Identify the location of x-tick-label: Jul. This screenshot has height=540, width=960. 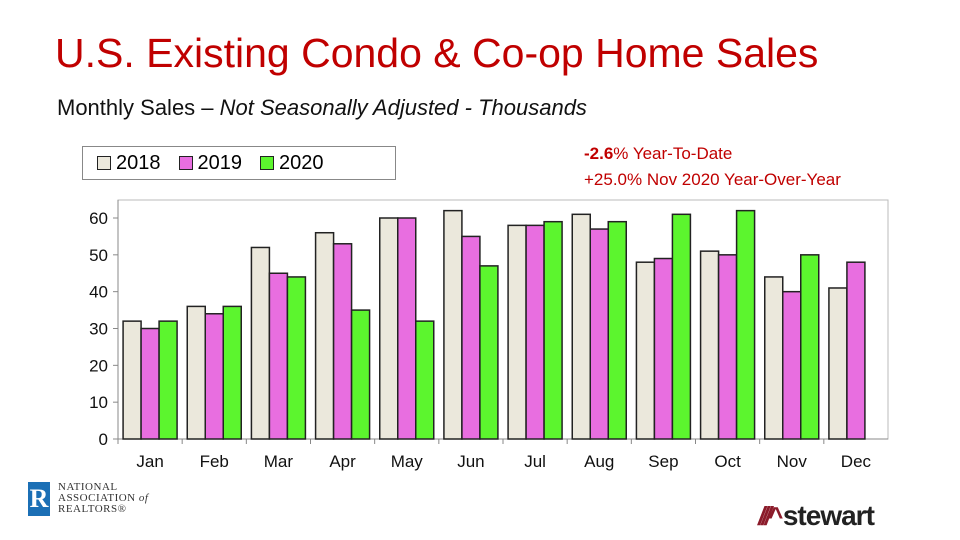
(535, 461).